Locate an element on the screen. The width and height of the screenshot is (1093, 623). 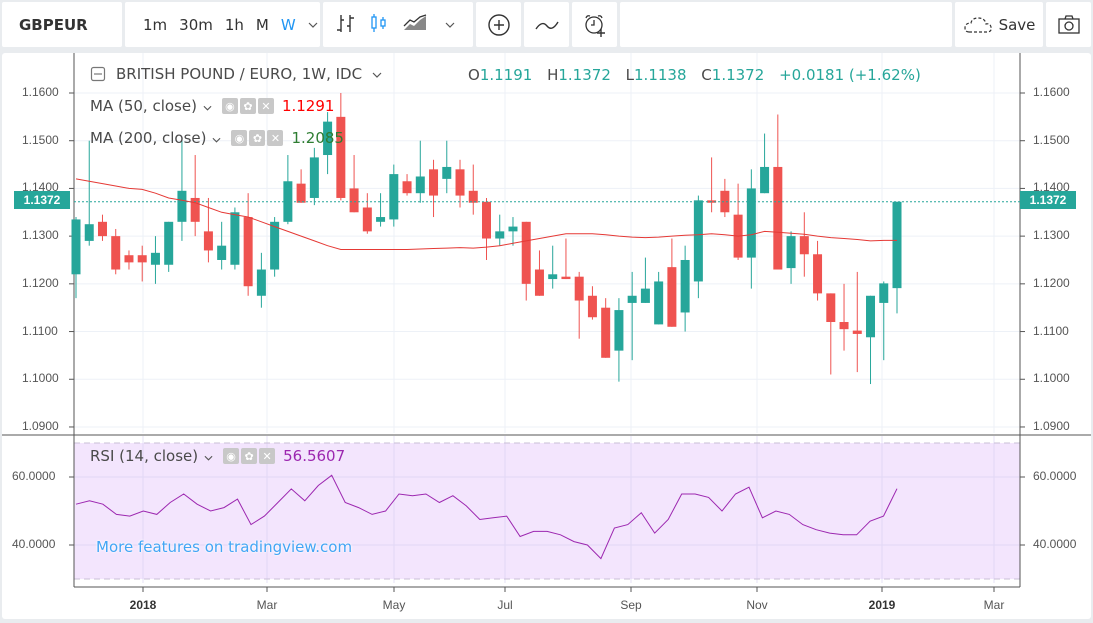
interval-m: M is located at coordinates (262, 24).